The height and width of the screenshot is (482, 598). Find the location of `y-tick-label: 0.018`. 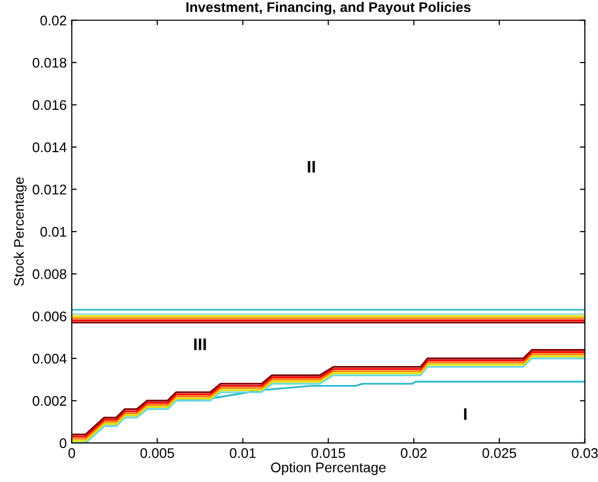

y-tick-label: 0.018 is located at coordinates (49, 63).